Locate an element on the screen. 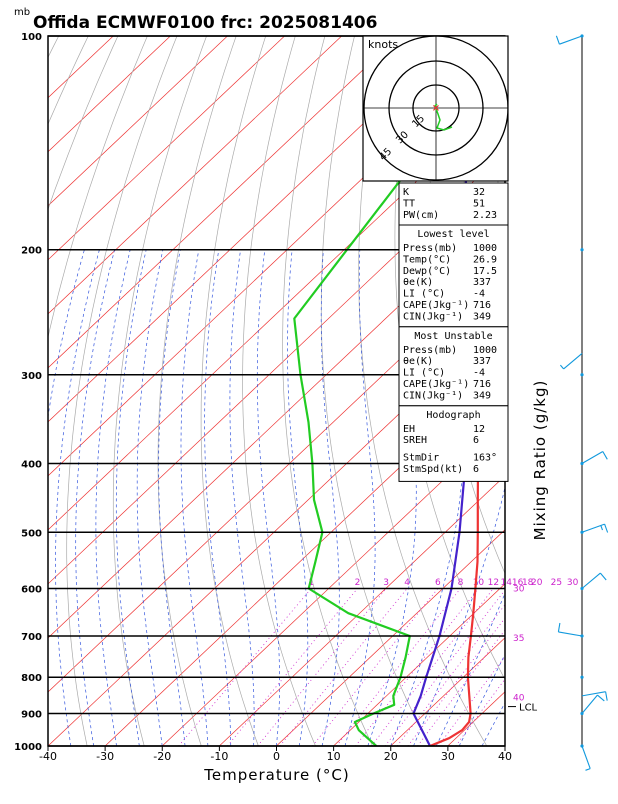  index-value: 51 is located at coordinates (479, 203).